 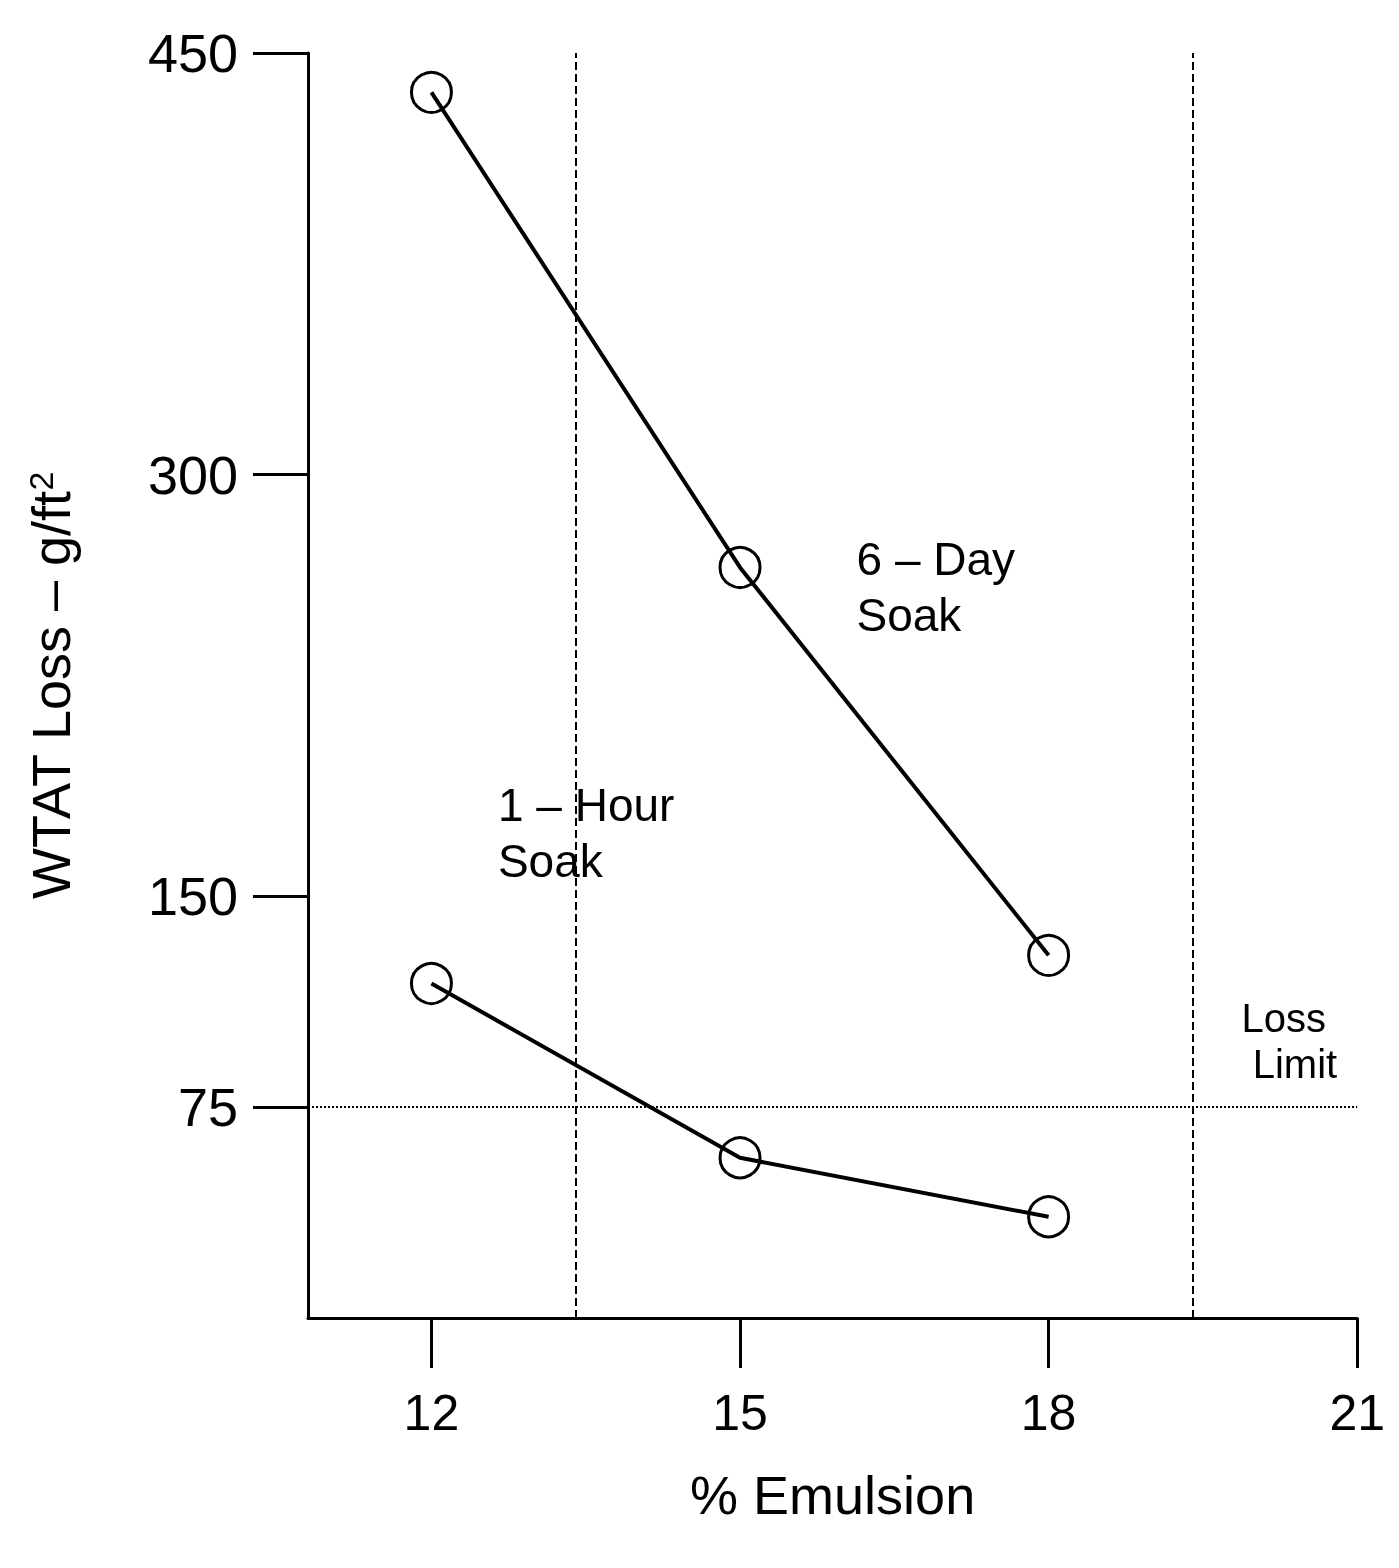 I want to click on x-tick-label: 21, so click(x=1357, y=1413).